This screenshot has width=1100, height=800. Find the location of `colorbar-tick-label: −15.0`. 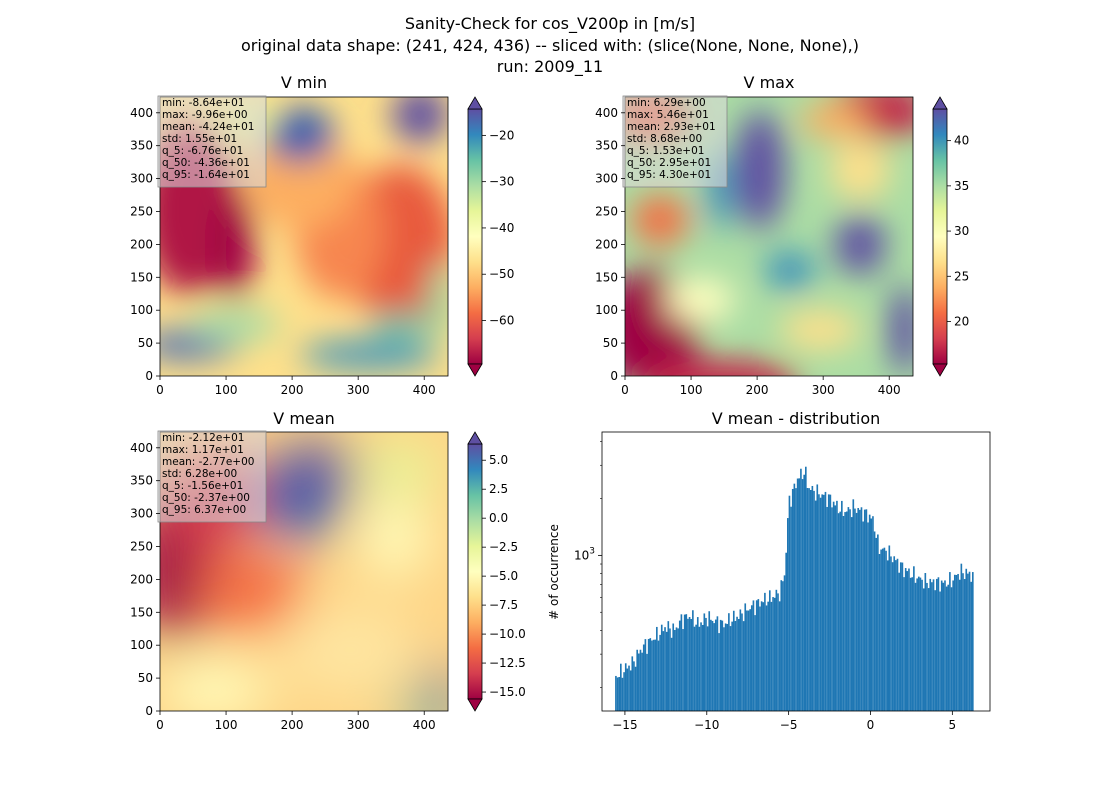

colorbar-tick-label: −15.0 is located at coordinates (507, 692).